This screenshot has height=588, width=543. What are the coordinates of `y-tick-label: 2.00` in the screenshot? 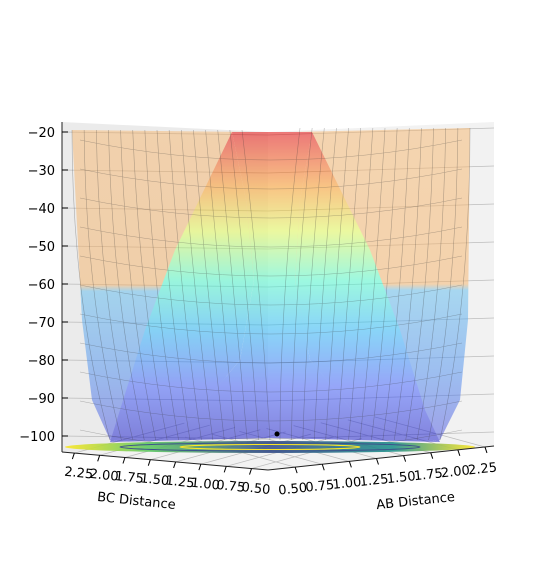 It's located at (104, 476).